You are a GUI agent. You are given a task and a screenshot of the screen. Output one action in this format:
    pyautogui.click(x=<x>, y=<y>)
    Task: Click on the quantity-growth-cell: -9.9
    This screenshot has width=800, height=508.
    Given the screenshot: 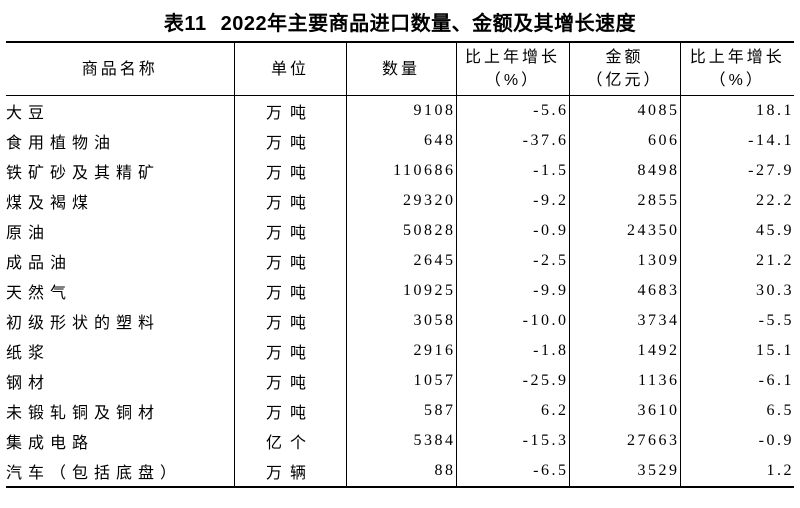 What is the action you would take?
    pyautogui.click(x=512, y=291)
    